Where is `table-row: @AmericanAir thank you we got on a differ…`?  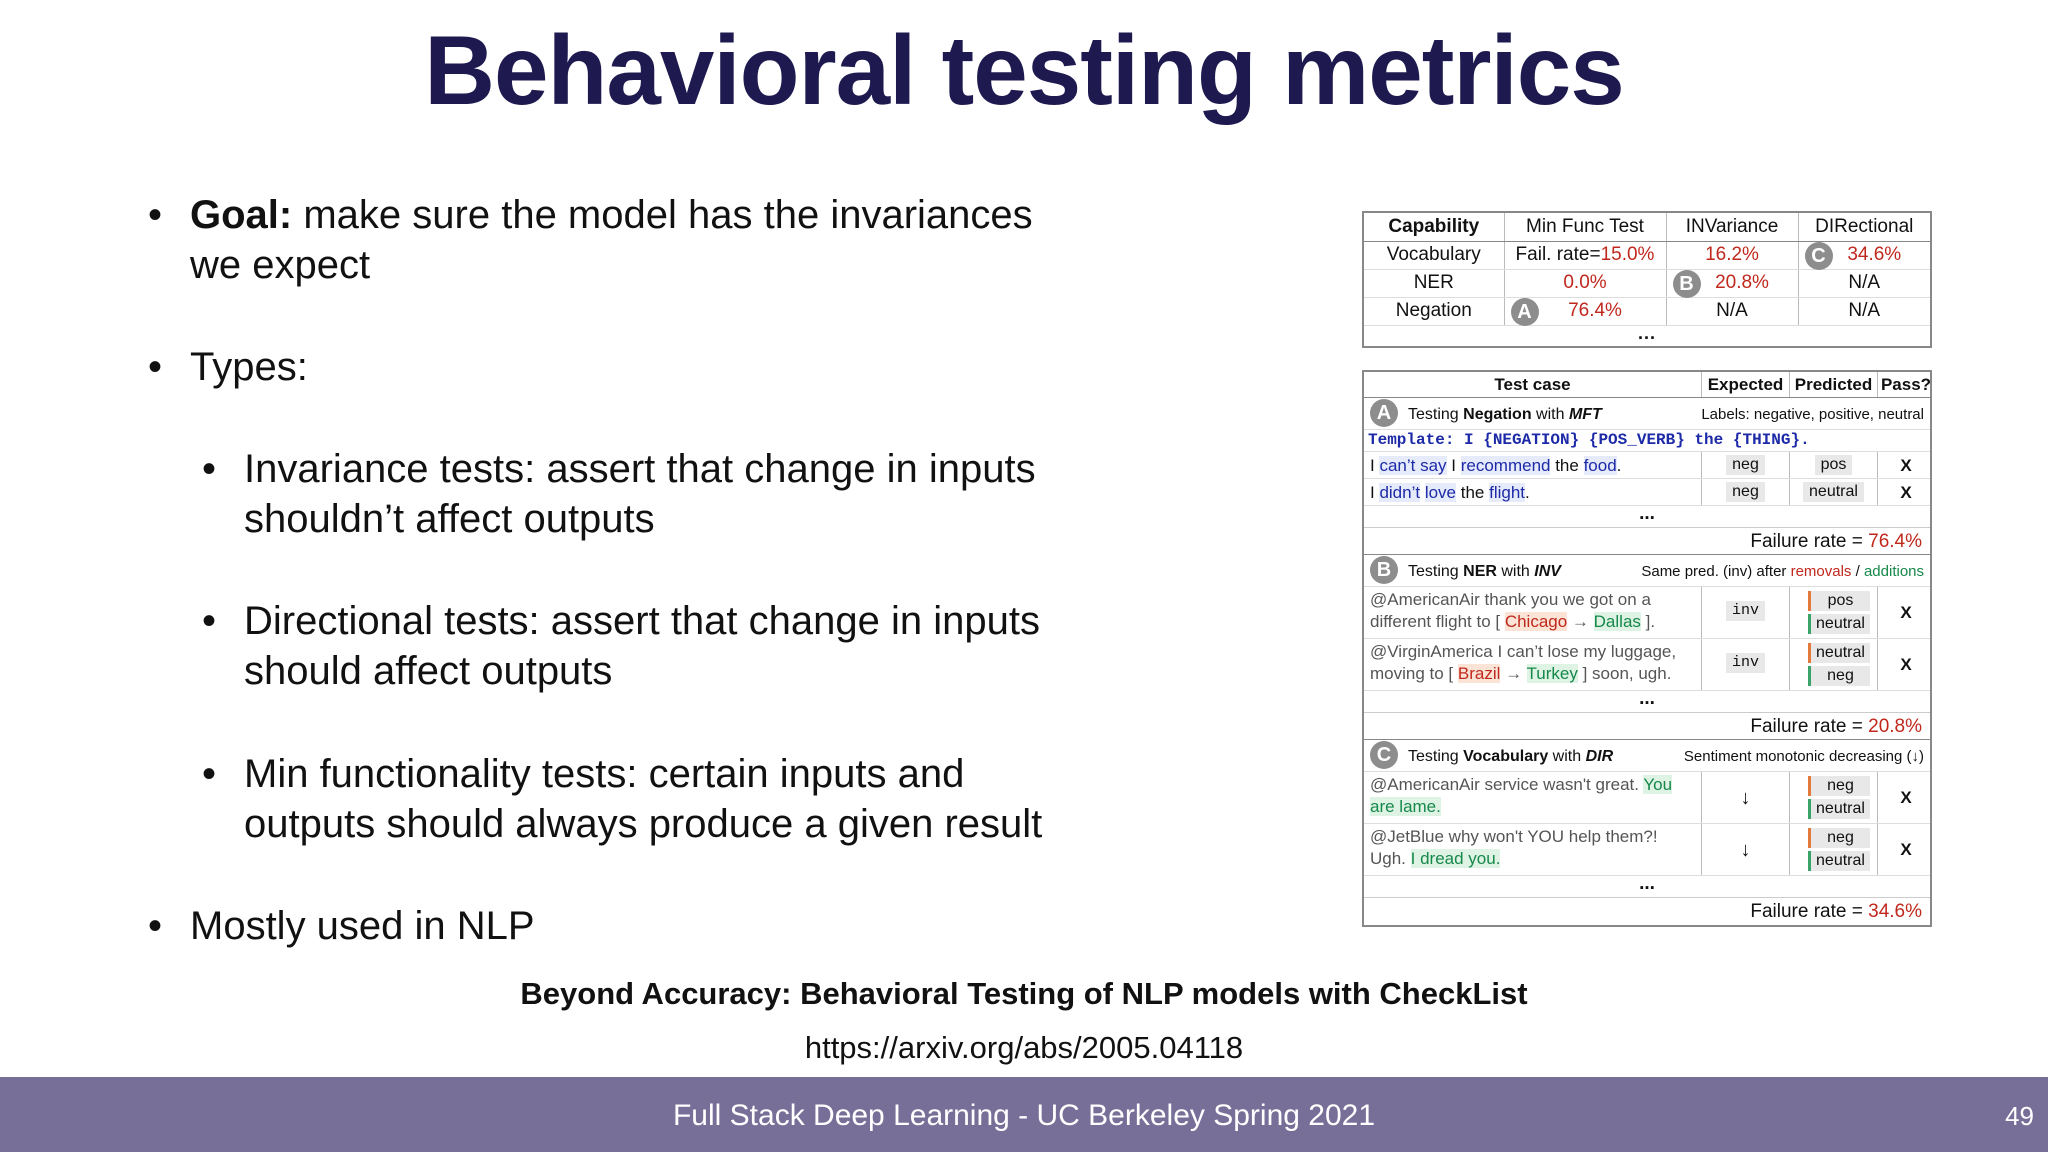
table-row: @AmericanAir thank you we got on a differ… is located at coordinates (1647, 613).